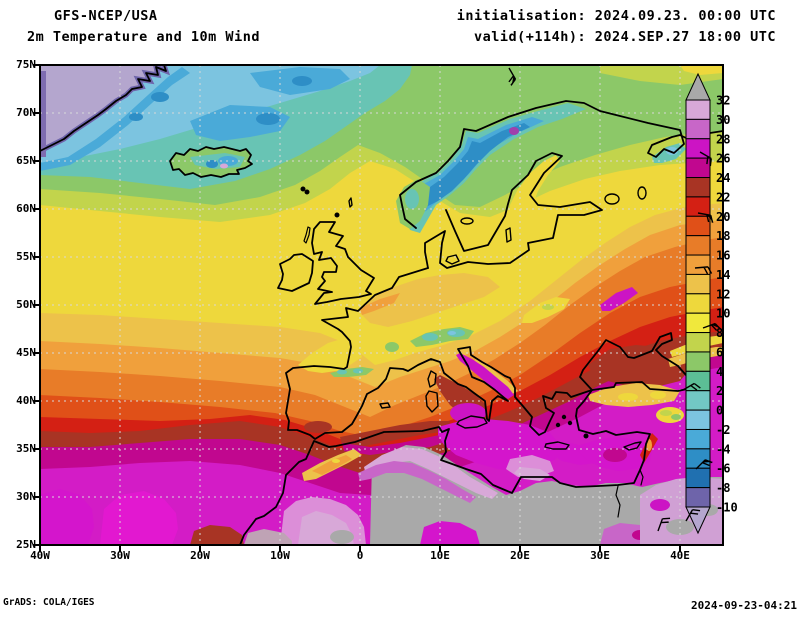 The image size is (800, 618). Describe the element at coordinates (440, 555) in the screenshot. I see `lon-label-10E: 10E` at that location.